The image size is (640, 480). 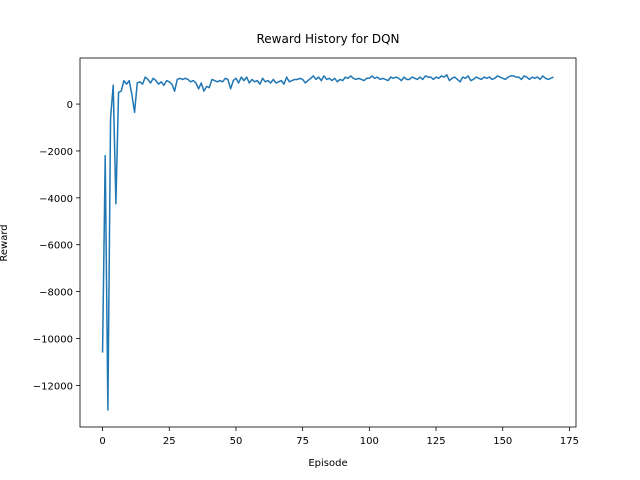 What do you see at coordinates (53, 386) in the screenshot?
I see `y-tick-label: −12000` at bounding box center [53, 386].